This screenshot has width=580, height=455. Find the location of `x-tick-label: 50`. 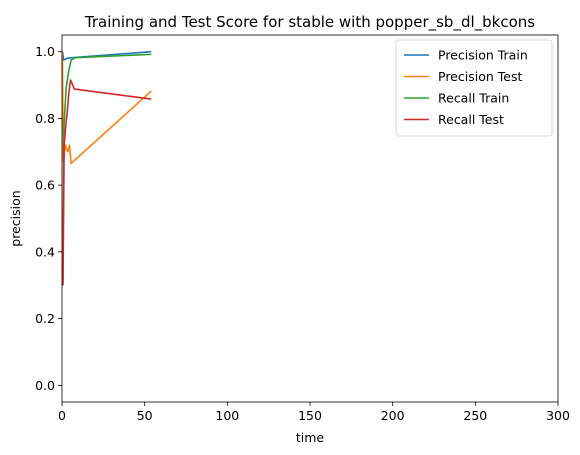

x-tick-label: 50 is located at coordinates (145, 415).